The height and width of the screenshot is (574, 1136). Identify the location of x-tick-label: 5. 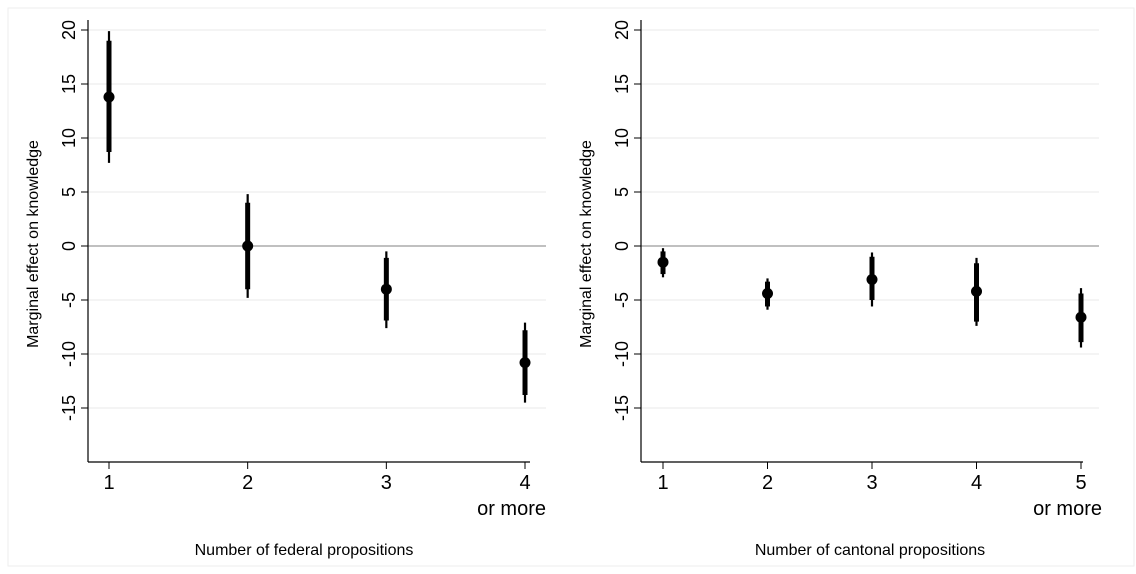
(1080, 483).